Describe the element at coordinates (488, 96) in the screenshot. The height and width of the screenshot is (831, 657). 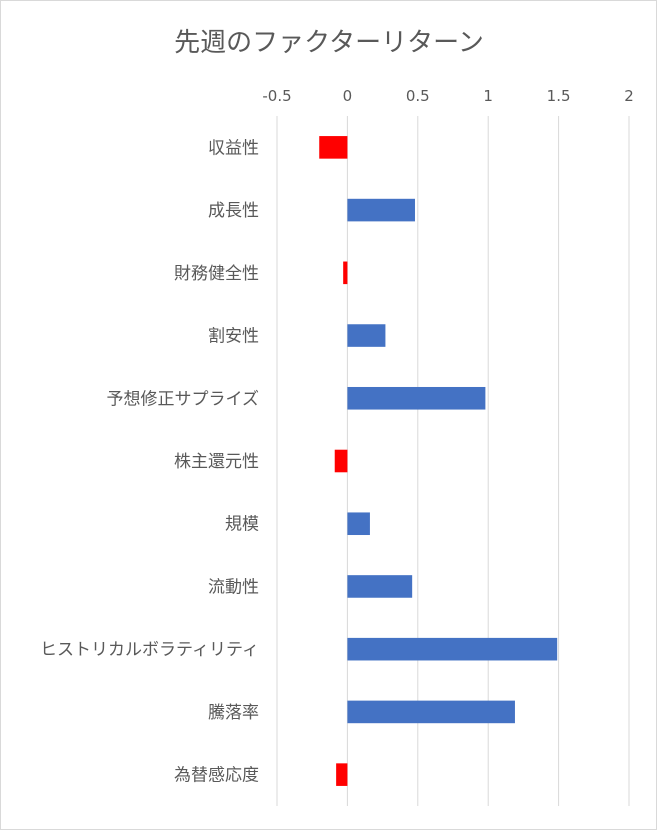
I see `x-tick-label: 1` at that location.